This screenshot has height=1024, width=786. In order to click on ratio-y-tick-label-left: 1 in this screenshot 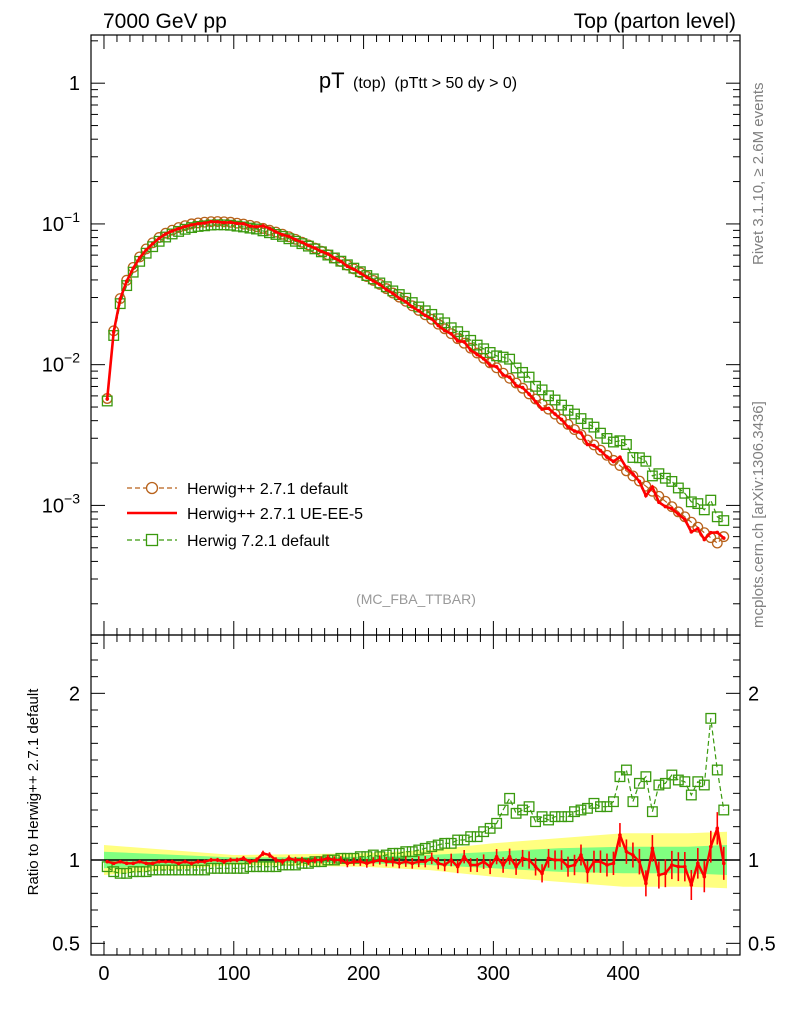, I will do `click(74, 861)`.